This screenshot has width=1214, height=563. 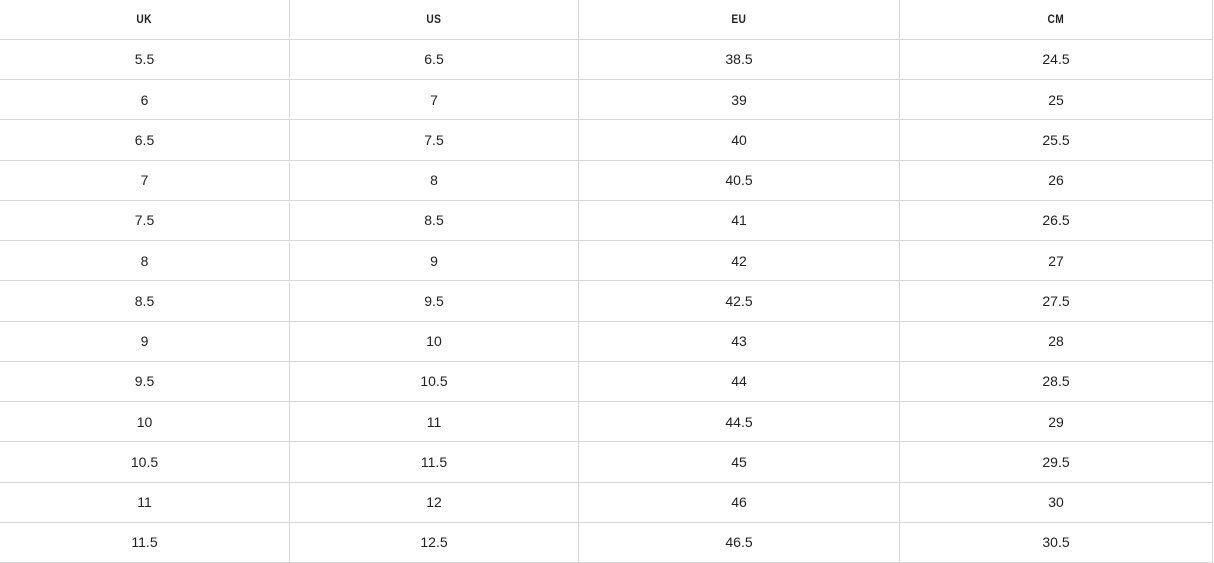 I want to click on table-cell-text: 6, so click(x=144, y=99).